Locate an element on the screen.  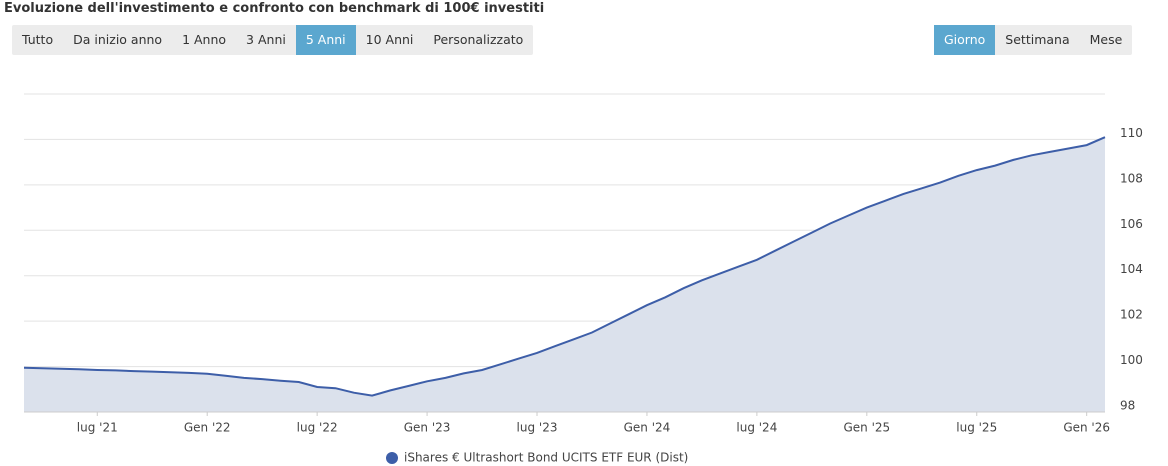
option-button: Tutto is located at coordinates (38, 39).